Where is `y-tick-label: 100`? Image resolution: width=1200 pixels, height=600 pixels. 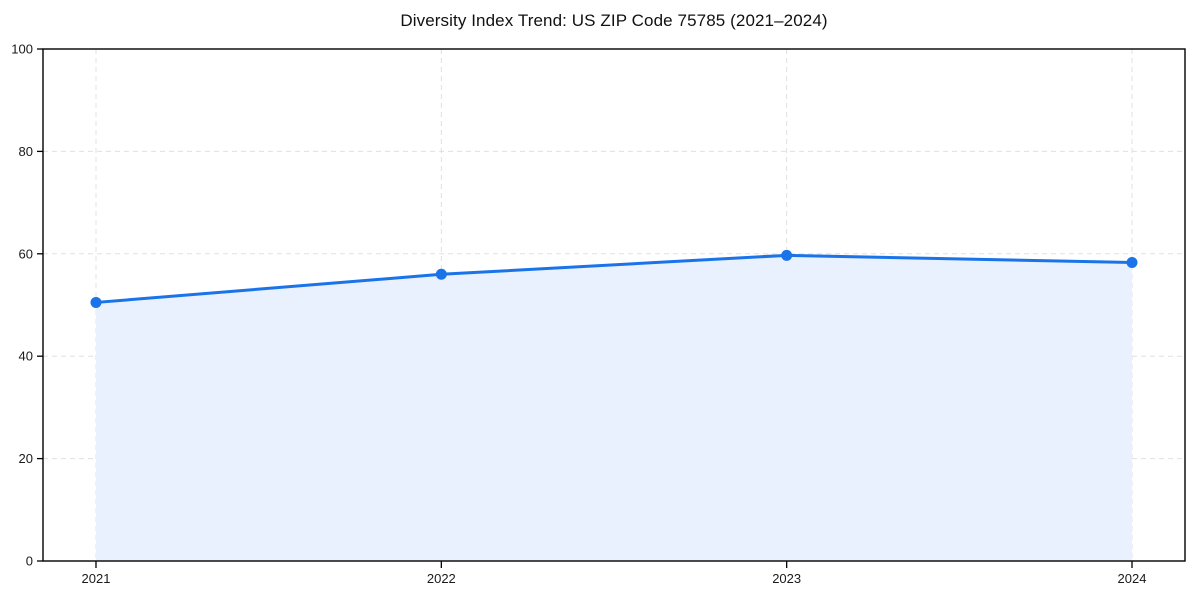
y-tick-label: 100 is located at coordinates (22, 49).